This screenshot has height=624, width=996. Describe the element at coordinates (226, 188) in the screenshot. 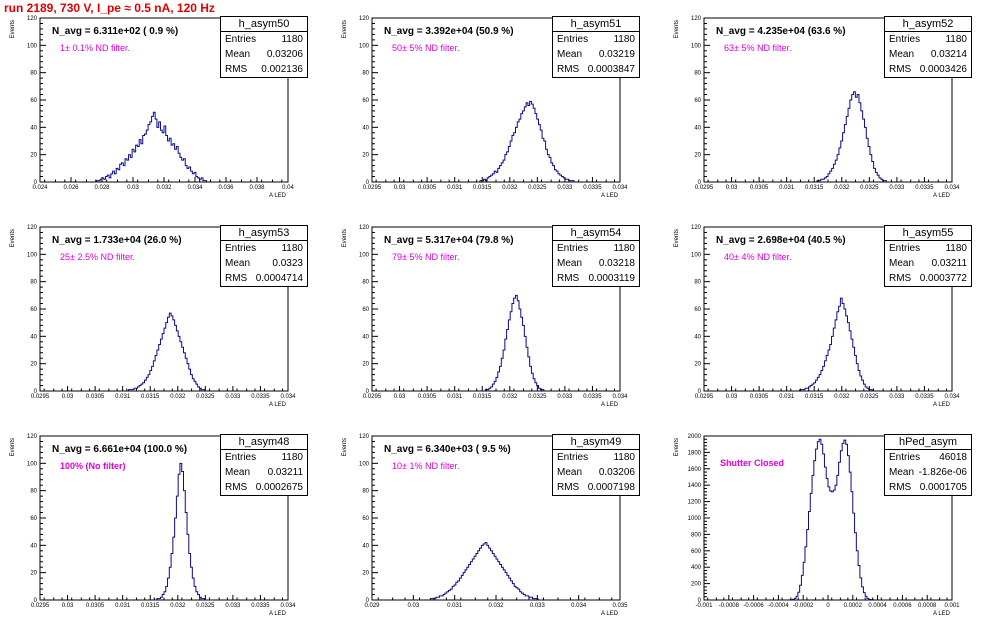

I see `x-tick-label: 0.036` at that location.